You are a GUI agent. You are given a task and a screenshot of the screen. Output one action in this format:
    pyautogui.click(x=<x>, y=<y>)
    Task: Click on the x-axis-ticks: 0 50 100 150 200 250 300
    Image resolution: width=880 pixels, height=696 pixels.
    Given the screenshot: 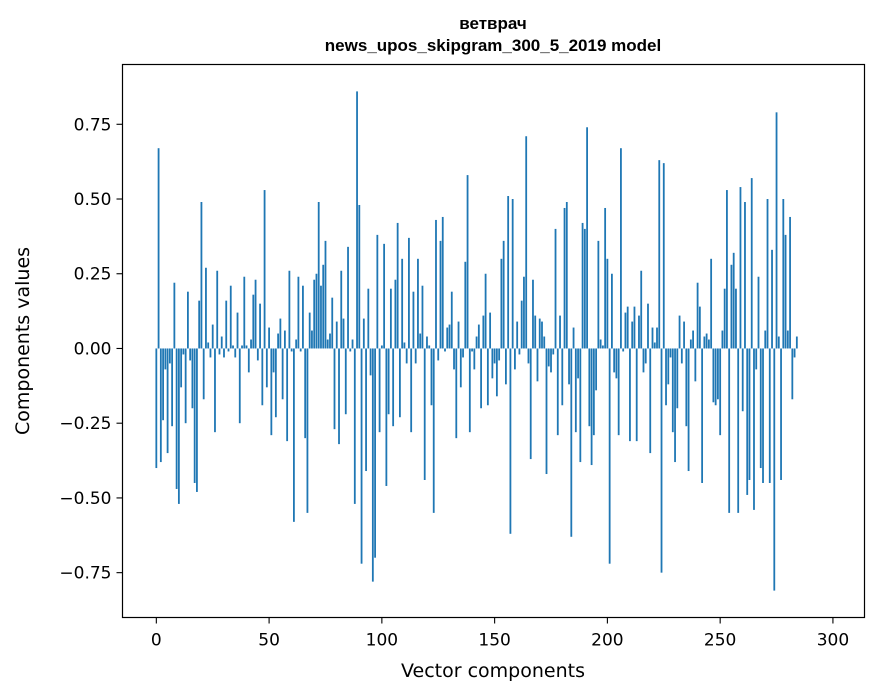 What is the action you would take?
    pyautogui.click(x=500, y=634)
    